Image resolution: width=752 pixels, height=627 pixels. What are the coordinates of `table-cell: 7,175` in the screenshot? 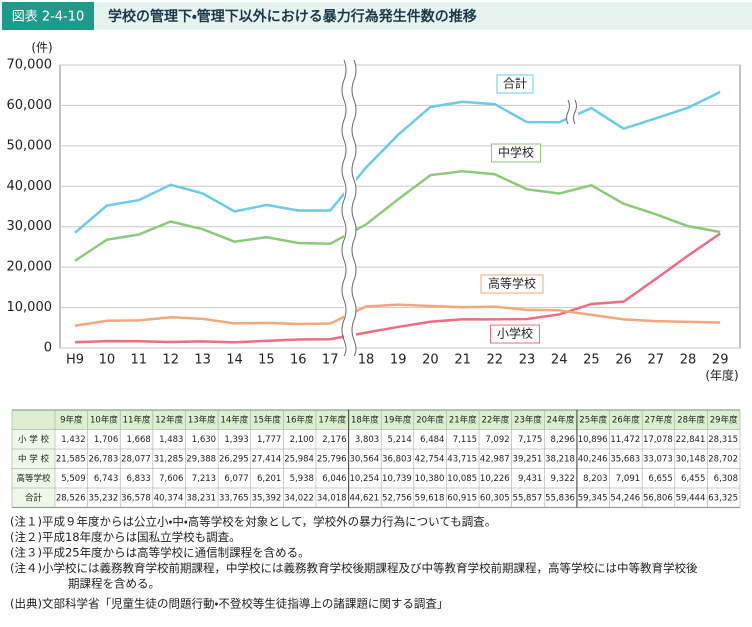 It's located at (530, 440).